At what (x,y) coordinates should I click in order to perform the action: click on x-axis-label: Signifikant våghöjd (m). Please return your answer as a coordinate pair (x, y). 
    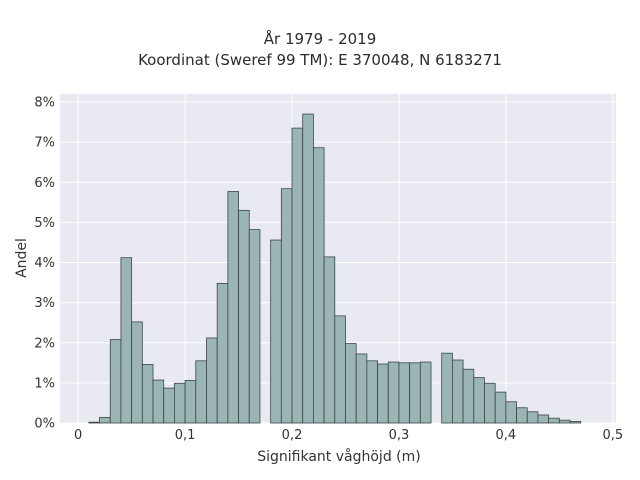
    Looking at the image, I should click on (338, 456).